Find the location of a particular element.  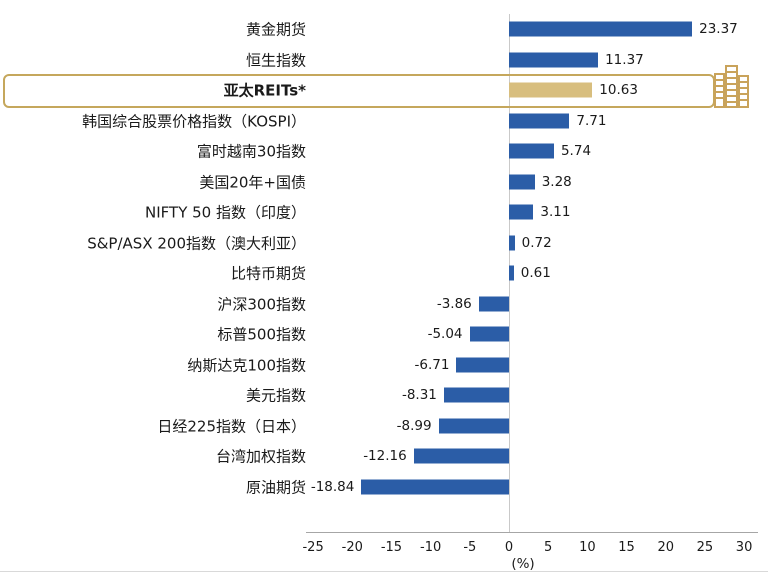

category-label: 纳斯达克100指数 is located at coordinates (246, 365).